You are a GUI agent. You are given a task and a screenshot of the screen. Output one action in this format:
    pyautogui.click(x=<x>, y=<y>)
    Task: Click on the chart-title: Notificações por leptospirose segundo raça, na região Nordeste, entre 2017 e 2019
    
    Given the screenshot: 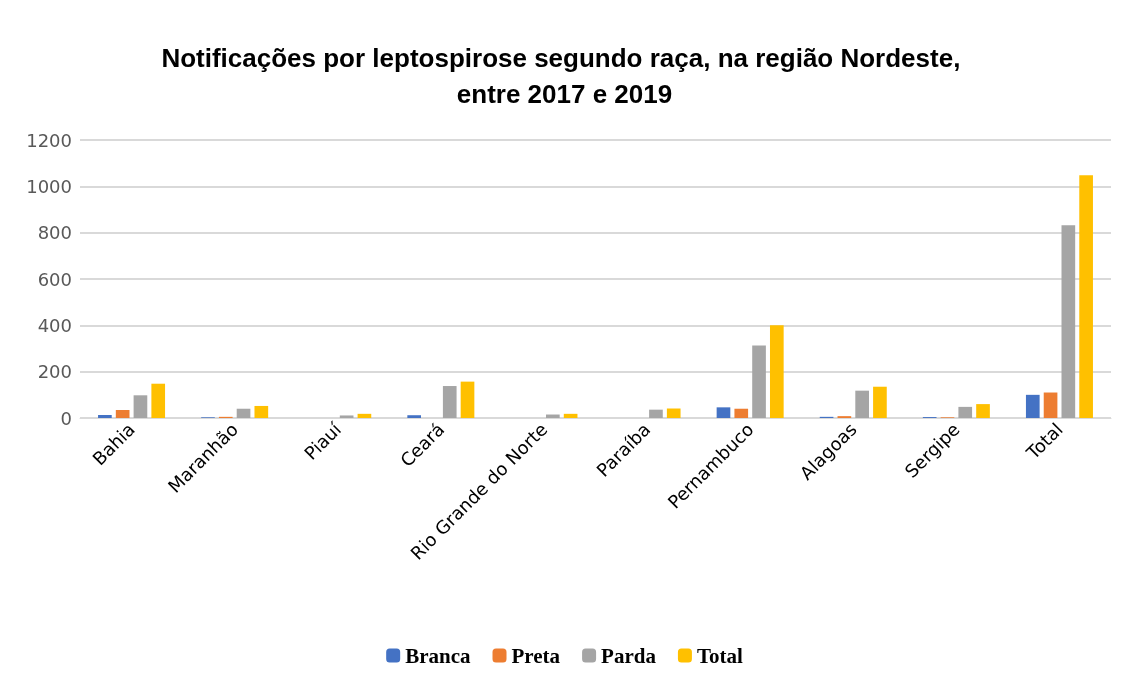 What is the action you would take?
    pyautogui.click(x=564, y=76)
    